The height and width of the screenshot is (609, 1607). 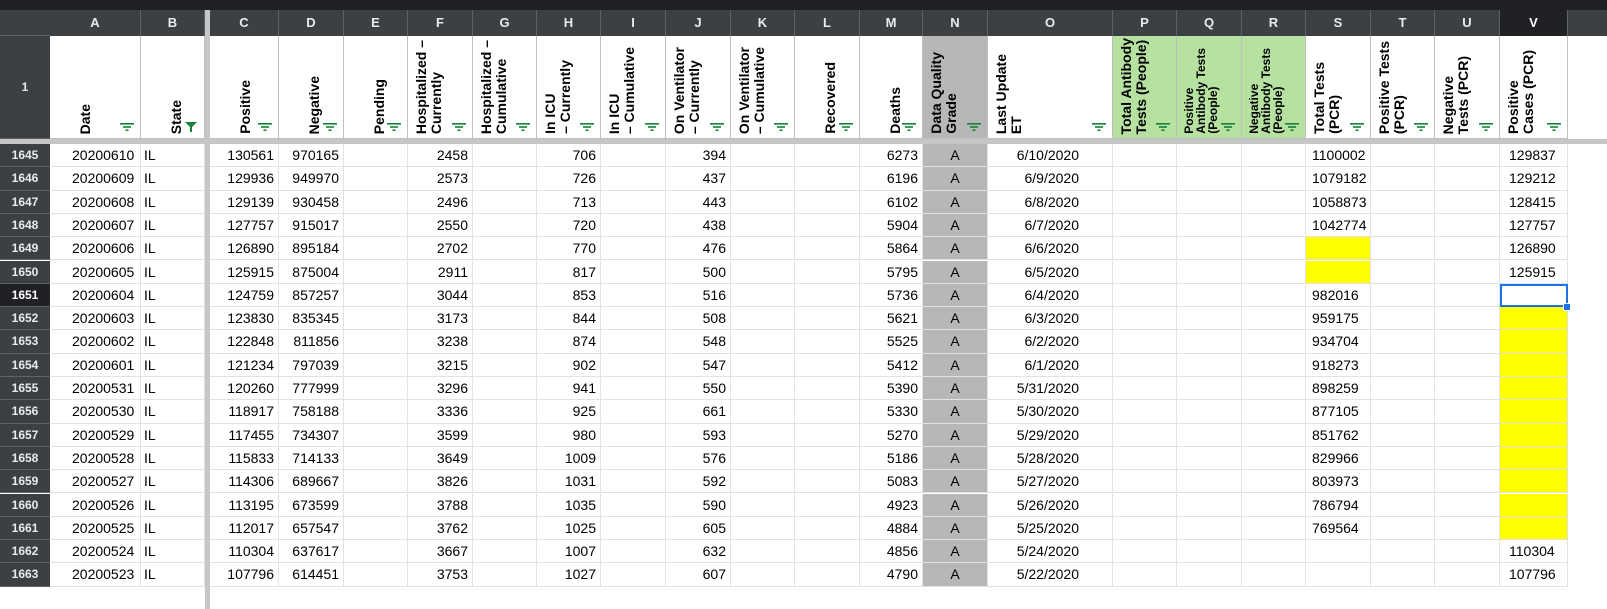 I want to click on header-cell-j: On Ventilator – Currently, so click(x=698, y=87).